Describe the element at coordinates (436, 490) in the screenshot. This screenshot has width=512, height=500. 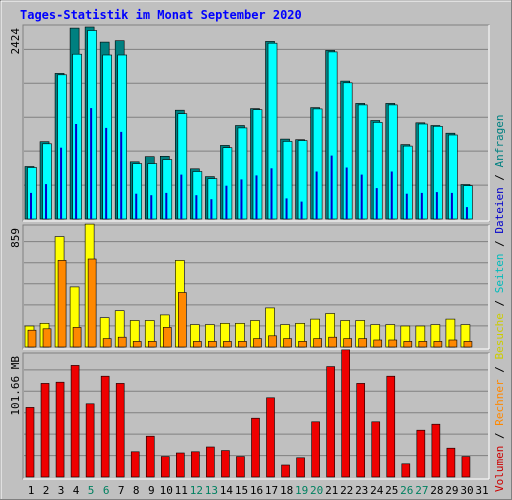
I see `x-tick-label: 28` at that location.